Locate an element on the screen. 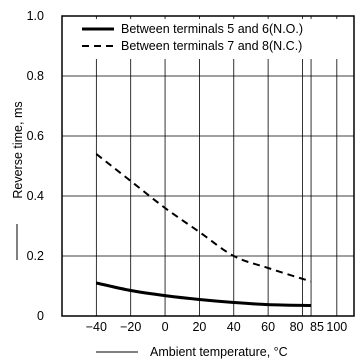  x-axis-title-text: Ambient temperature, °C is located at coordinates (219, 352).